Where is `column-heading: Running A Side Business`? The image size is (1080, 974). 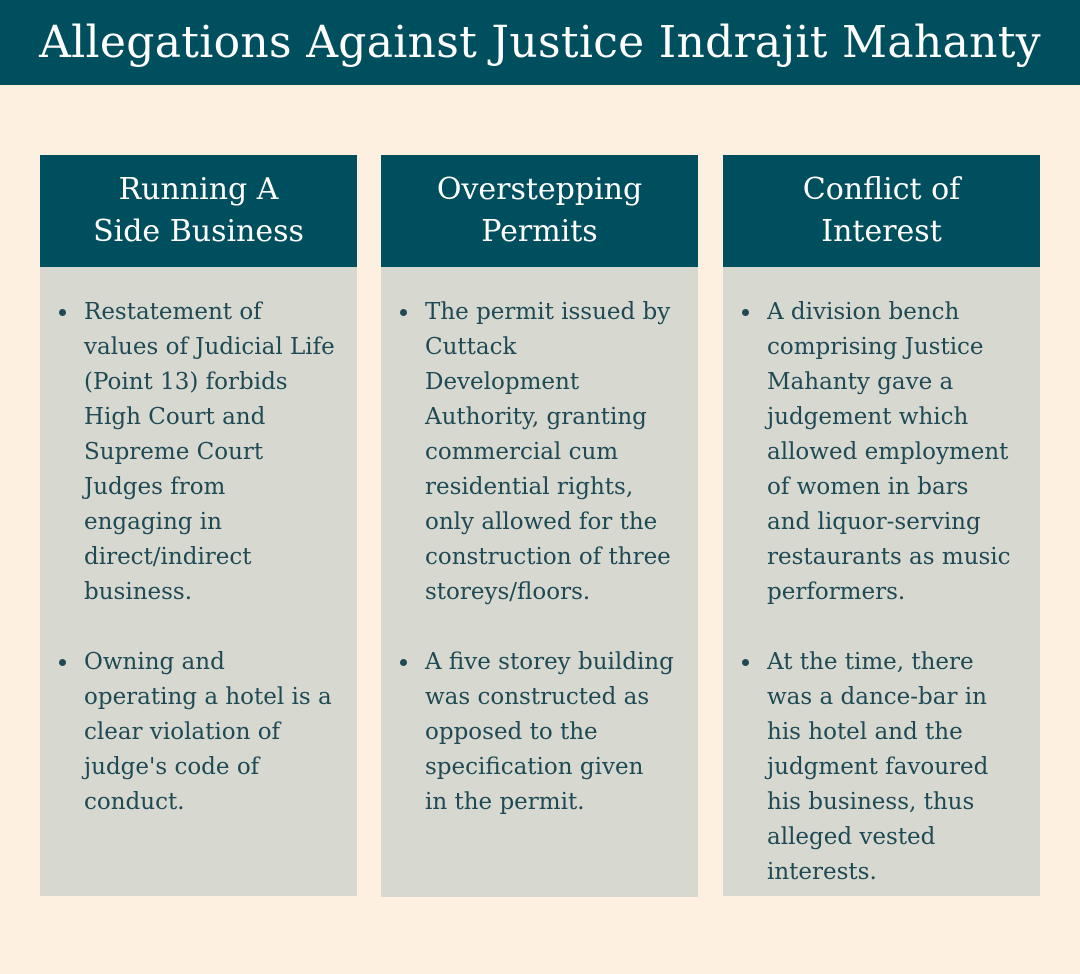
column-heading: Running A Side Business is located at coordinates (198, 211).